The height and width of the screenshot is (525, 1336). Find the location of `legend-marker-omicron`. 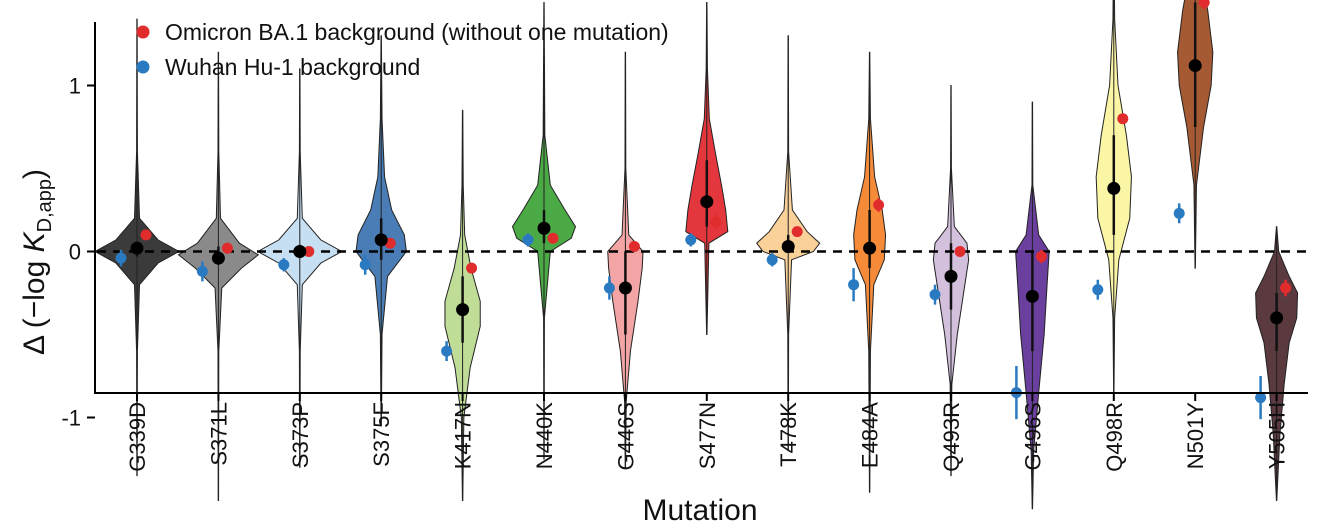

legend-marker-omicron is located at coordinates (143, 32).